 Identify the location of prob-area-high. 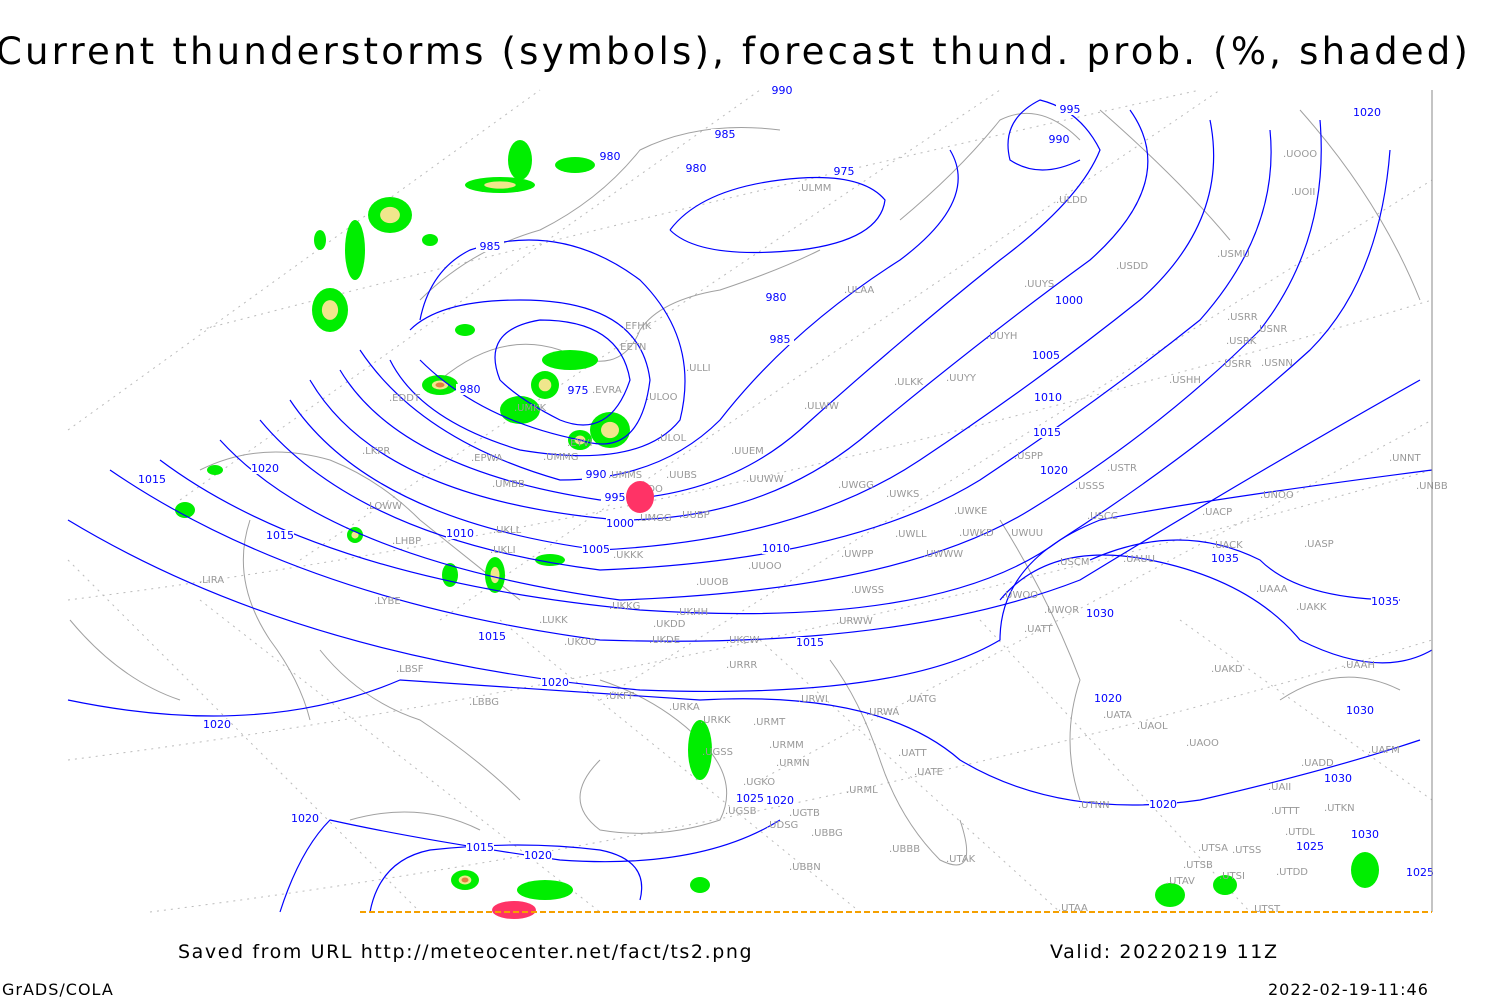
(440, 385).